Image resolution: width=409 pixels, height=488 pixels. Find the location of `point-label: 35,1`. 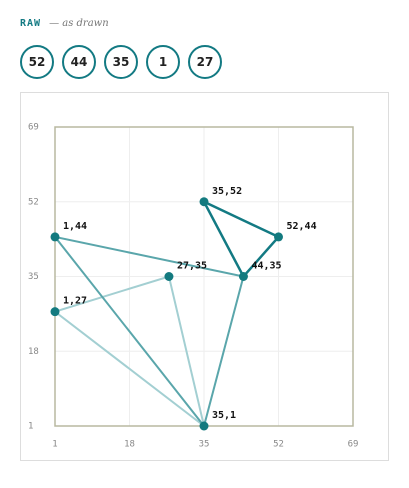

point-label: 35,1 is located at coordinates (224, 415).